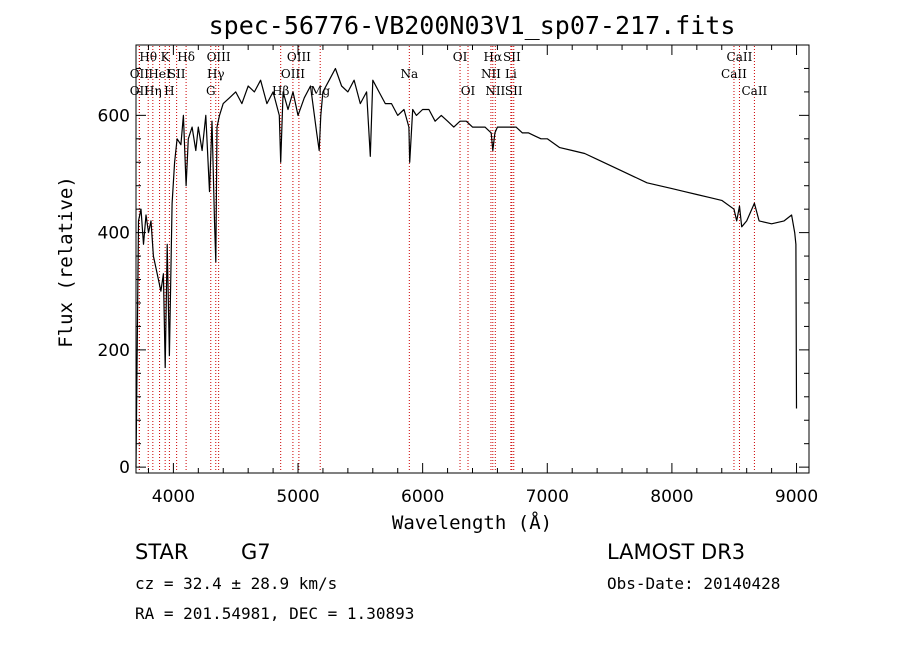 This screenshot has height=649, width=900. Describe the element at coordinates (124, 468) in the screenshot. I see `y-tick-label: 0` at that location.